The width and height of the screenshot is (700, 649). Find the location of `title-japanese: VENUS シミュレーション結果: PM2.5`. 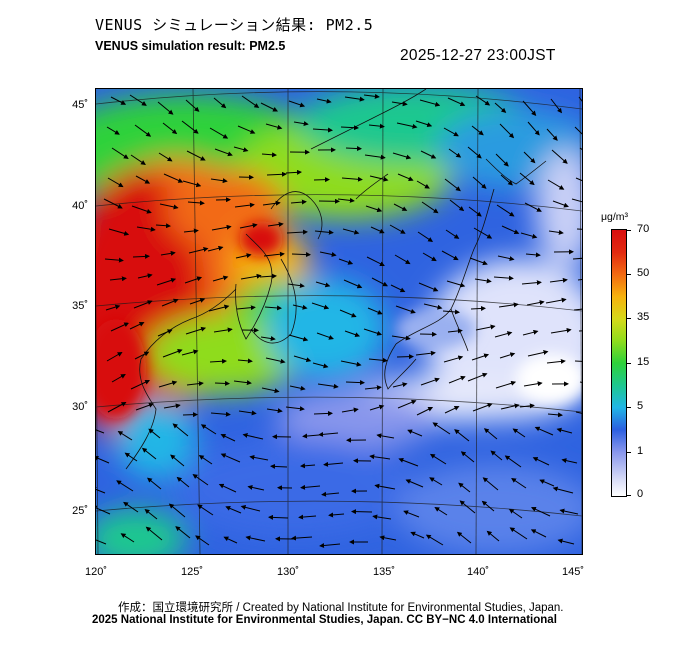

title-japanese: VENUS シミュレーション結果: PM2.5 is located at coordinates (234, 25).